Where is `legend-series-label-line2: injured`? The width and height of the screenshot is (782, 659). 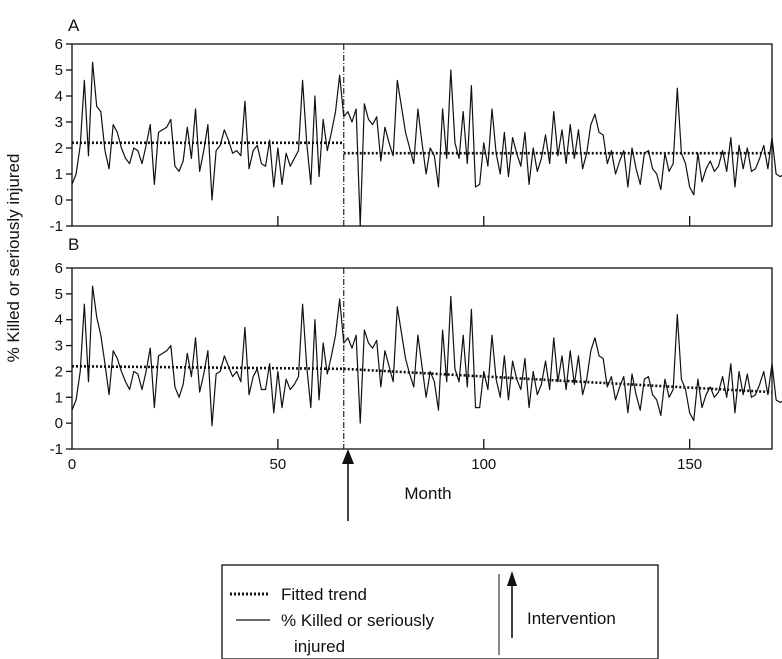 legend-series-label-line2: injured is located at coordinates (319, 646).